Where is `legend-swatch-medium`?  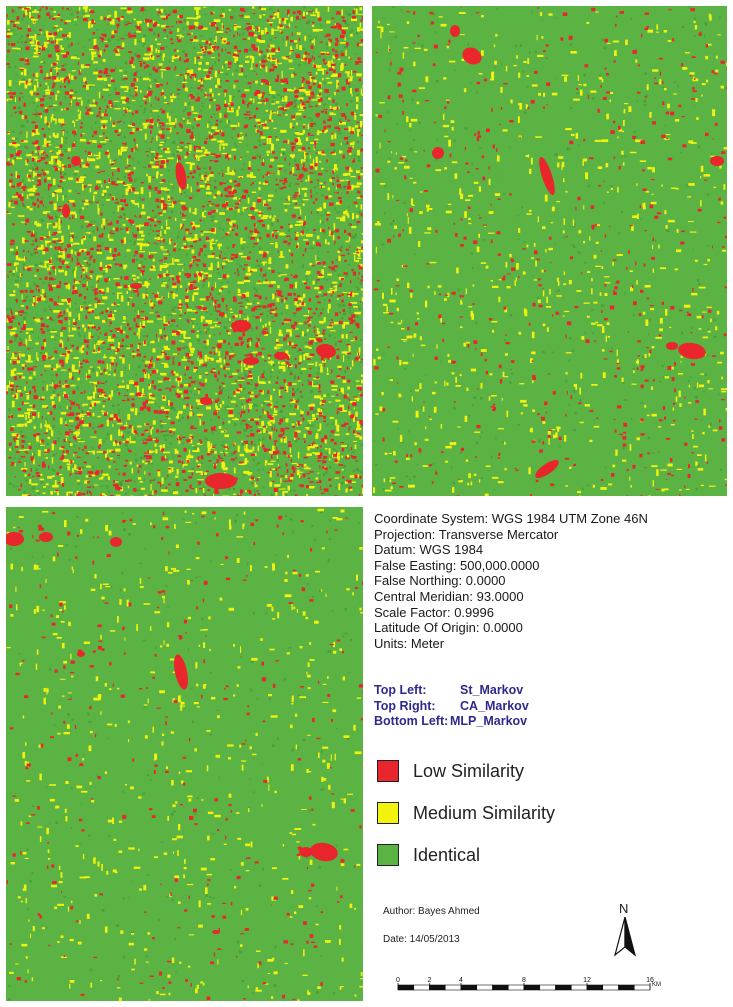 legend-swatch-medium is located at coordinates (388, 813).